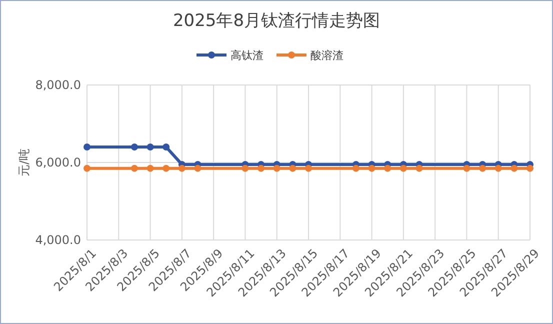  What do you see at coordinates (327, 55) in the screenshot?
I see `legend-label: 酸溶渣` at bounding box center [327, 55].